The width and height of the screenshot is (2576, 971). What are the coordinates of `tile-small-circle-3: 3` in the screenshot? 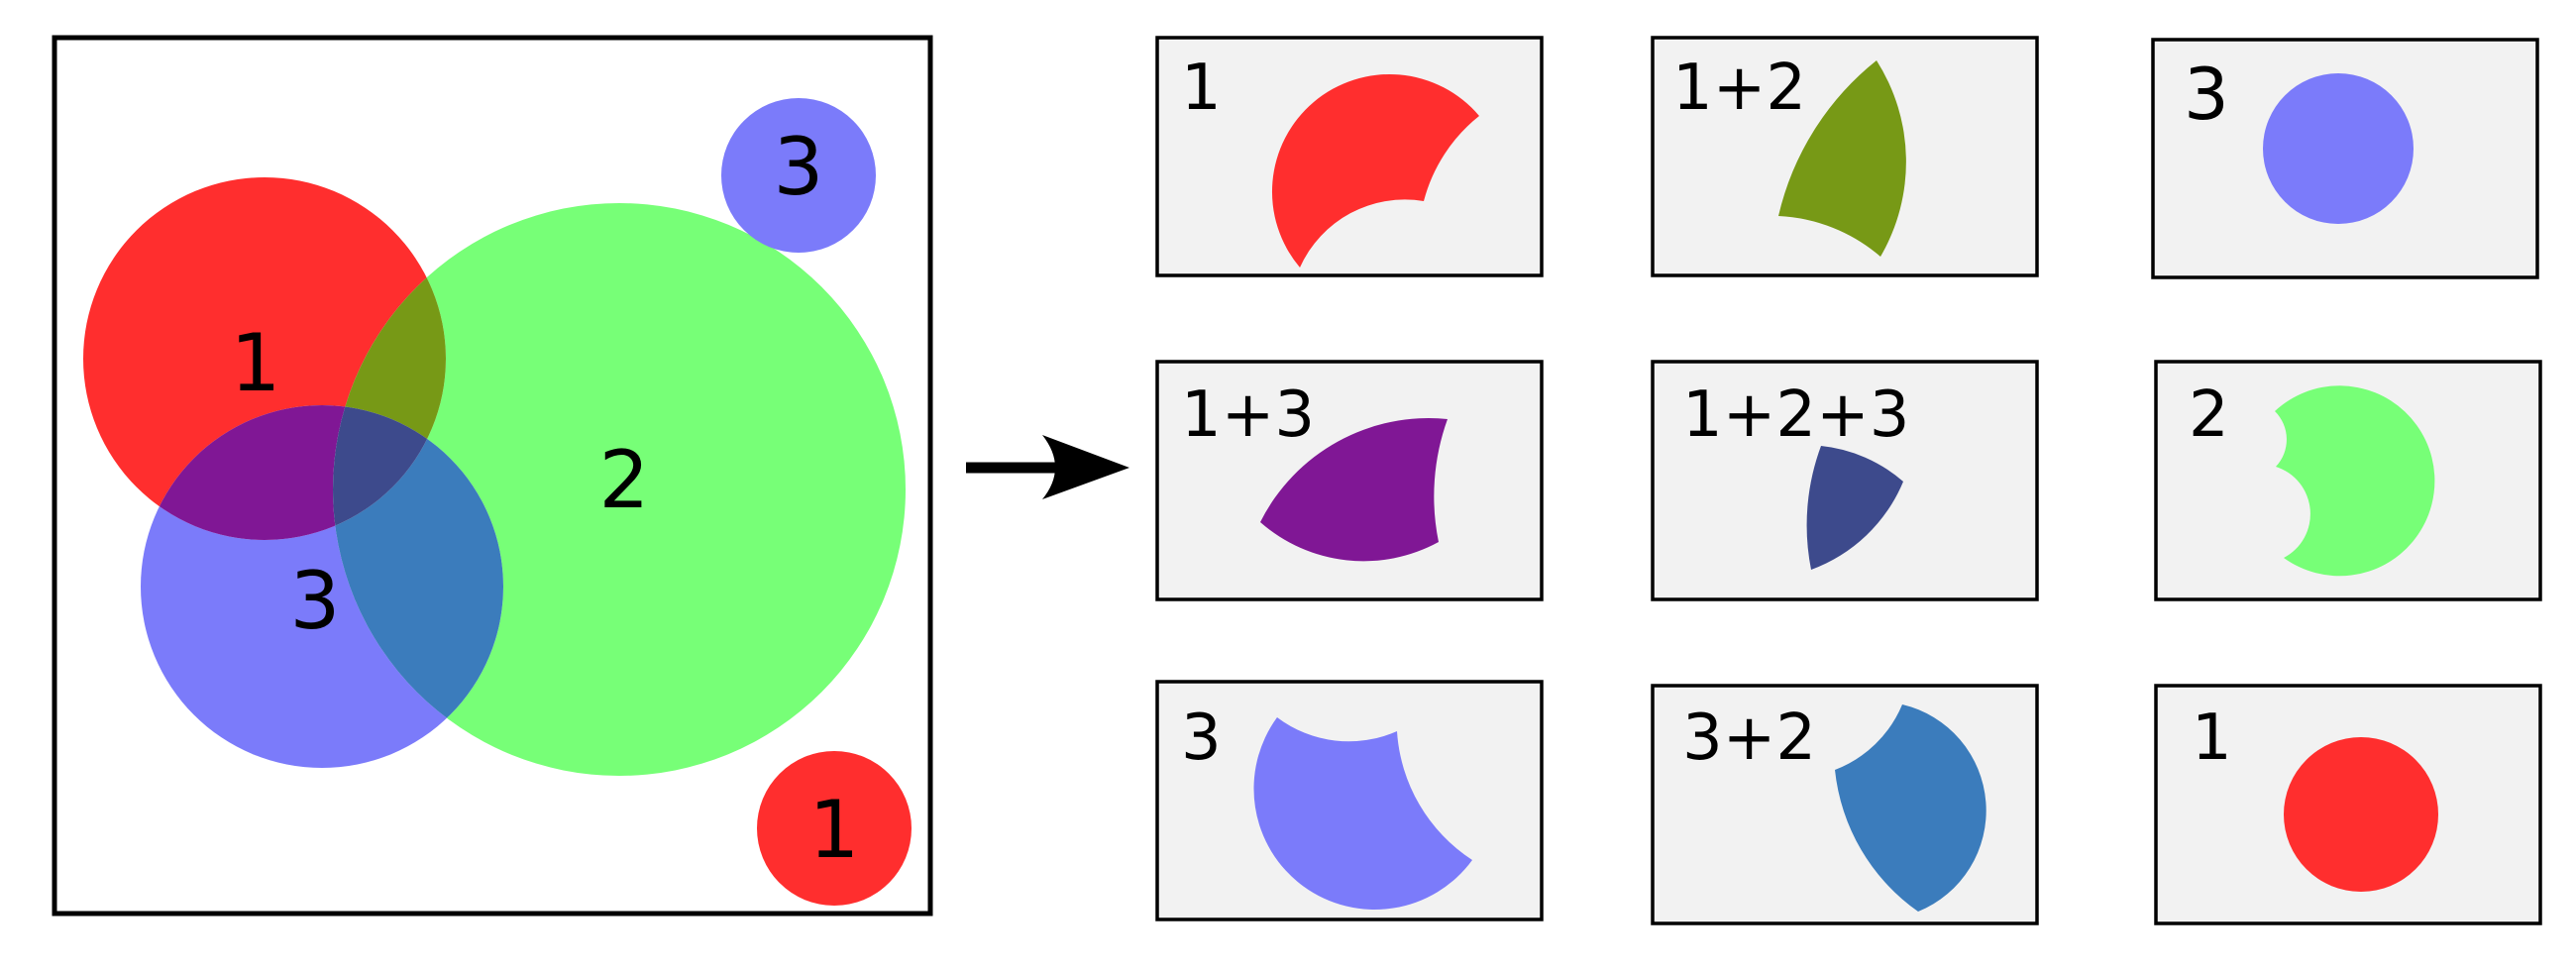 It's located at (2345, 158).